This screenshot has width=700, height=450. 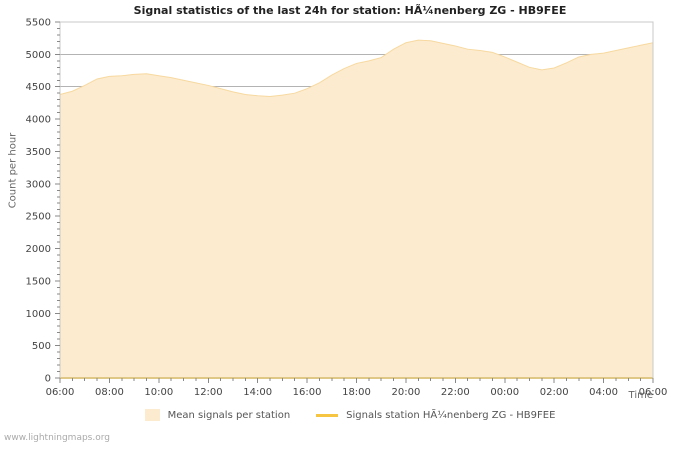 I want to click on svg-text: 00:00, so click(x=504, y=392).